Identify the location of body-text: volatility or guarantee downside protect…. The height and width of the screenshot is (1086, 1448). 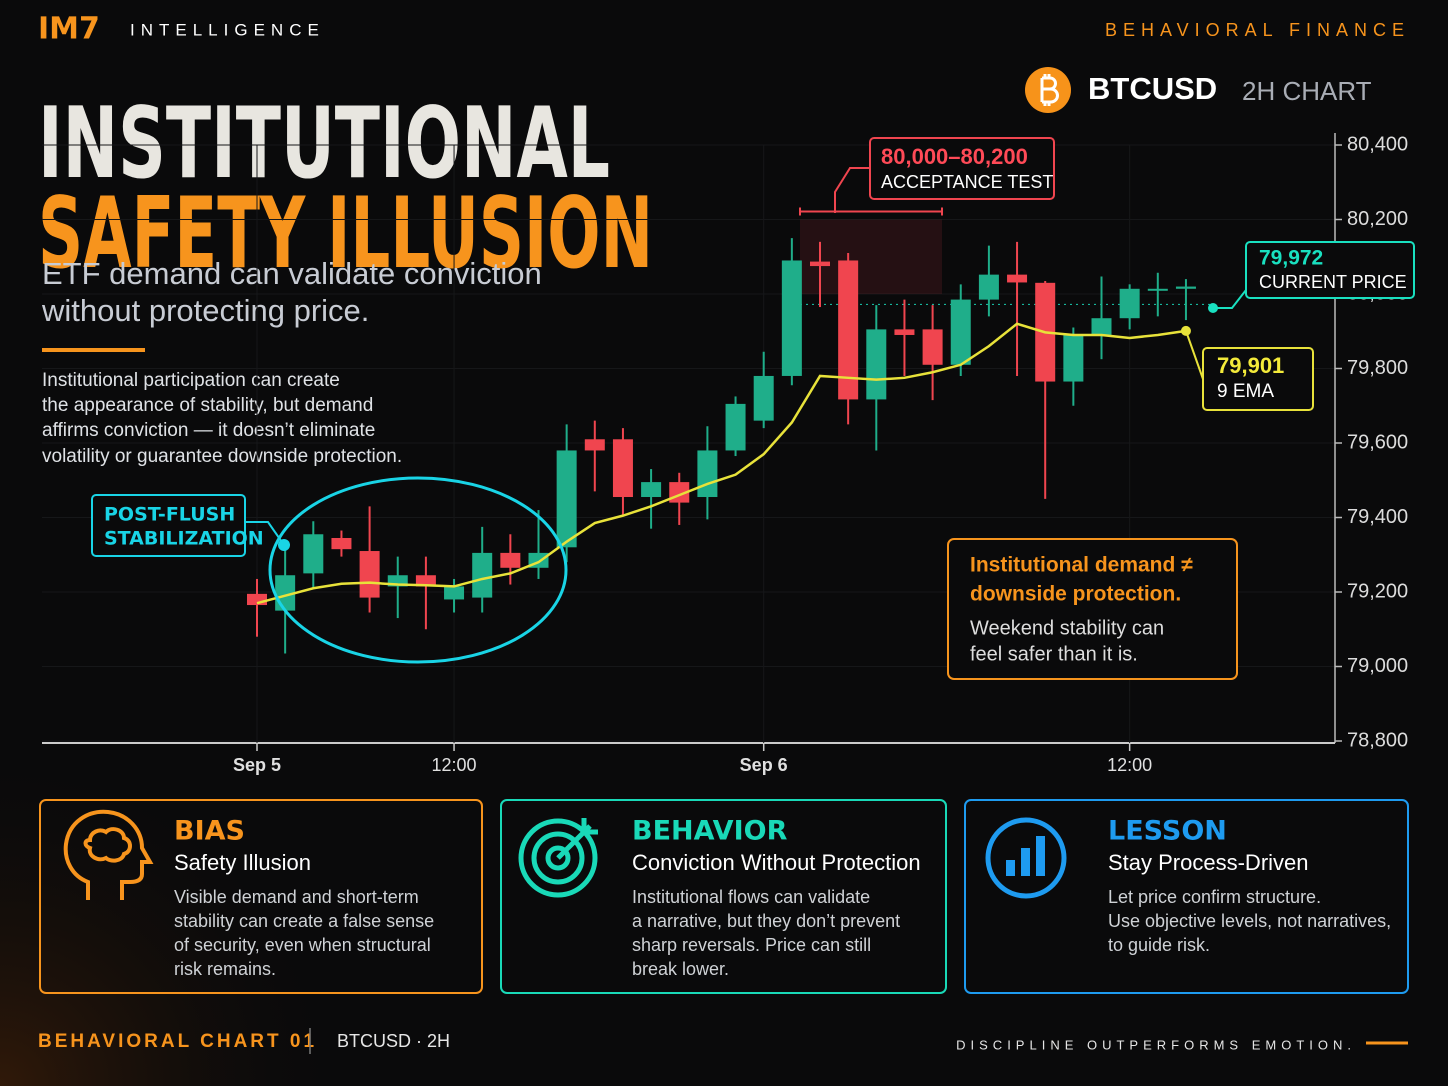
(222, 456).